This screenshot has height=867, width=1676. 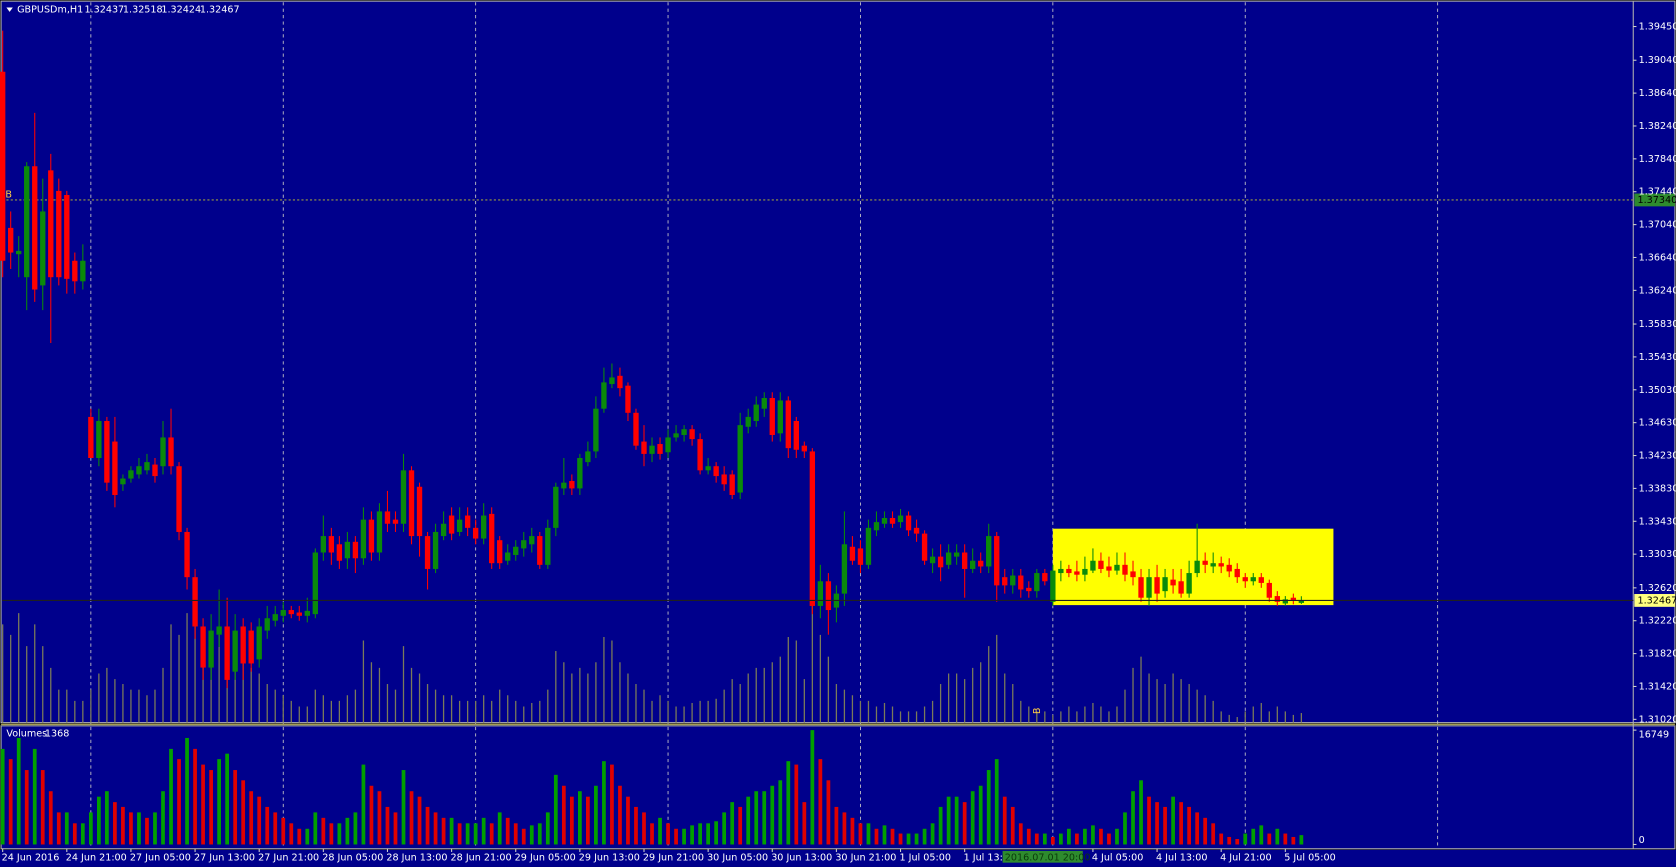 What do you see at coordinates (1657, 654) in the screenshot?
I see `y-tick-label: 1.31820` at bounding box center [1657, 654].